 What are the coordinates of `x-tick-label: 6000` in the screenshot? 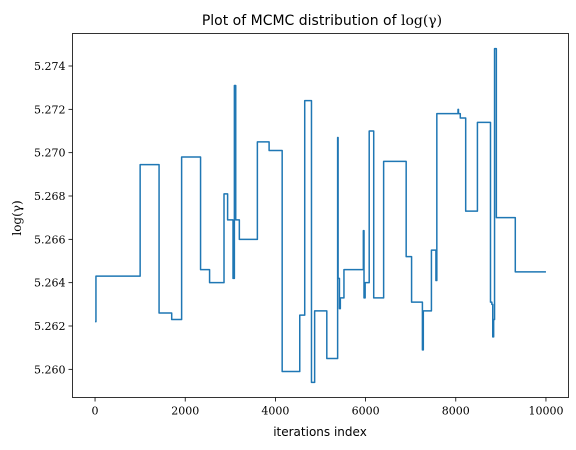 It's located at (366, 411).